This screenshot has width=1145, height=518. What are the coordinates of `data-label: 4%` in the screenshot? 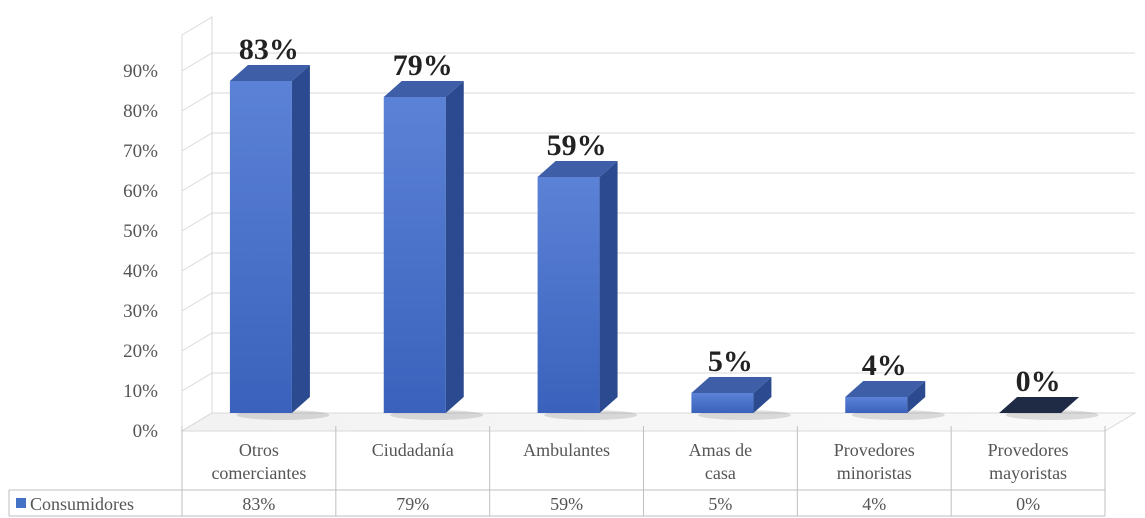 It's located at (884, 365).